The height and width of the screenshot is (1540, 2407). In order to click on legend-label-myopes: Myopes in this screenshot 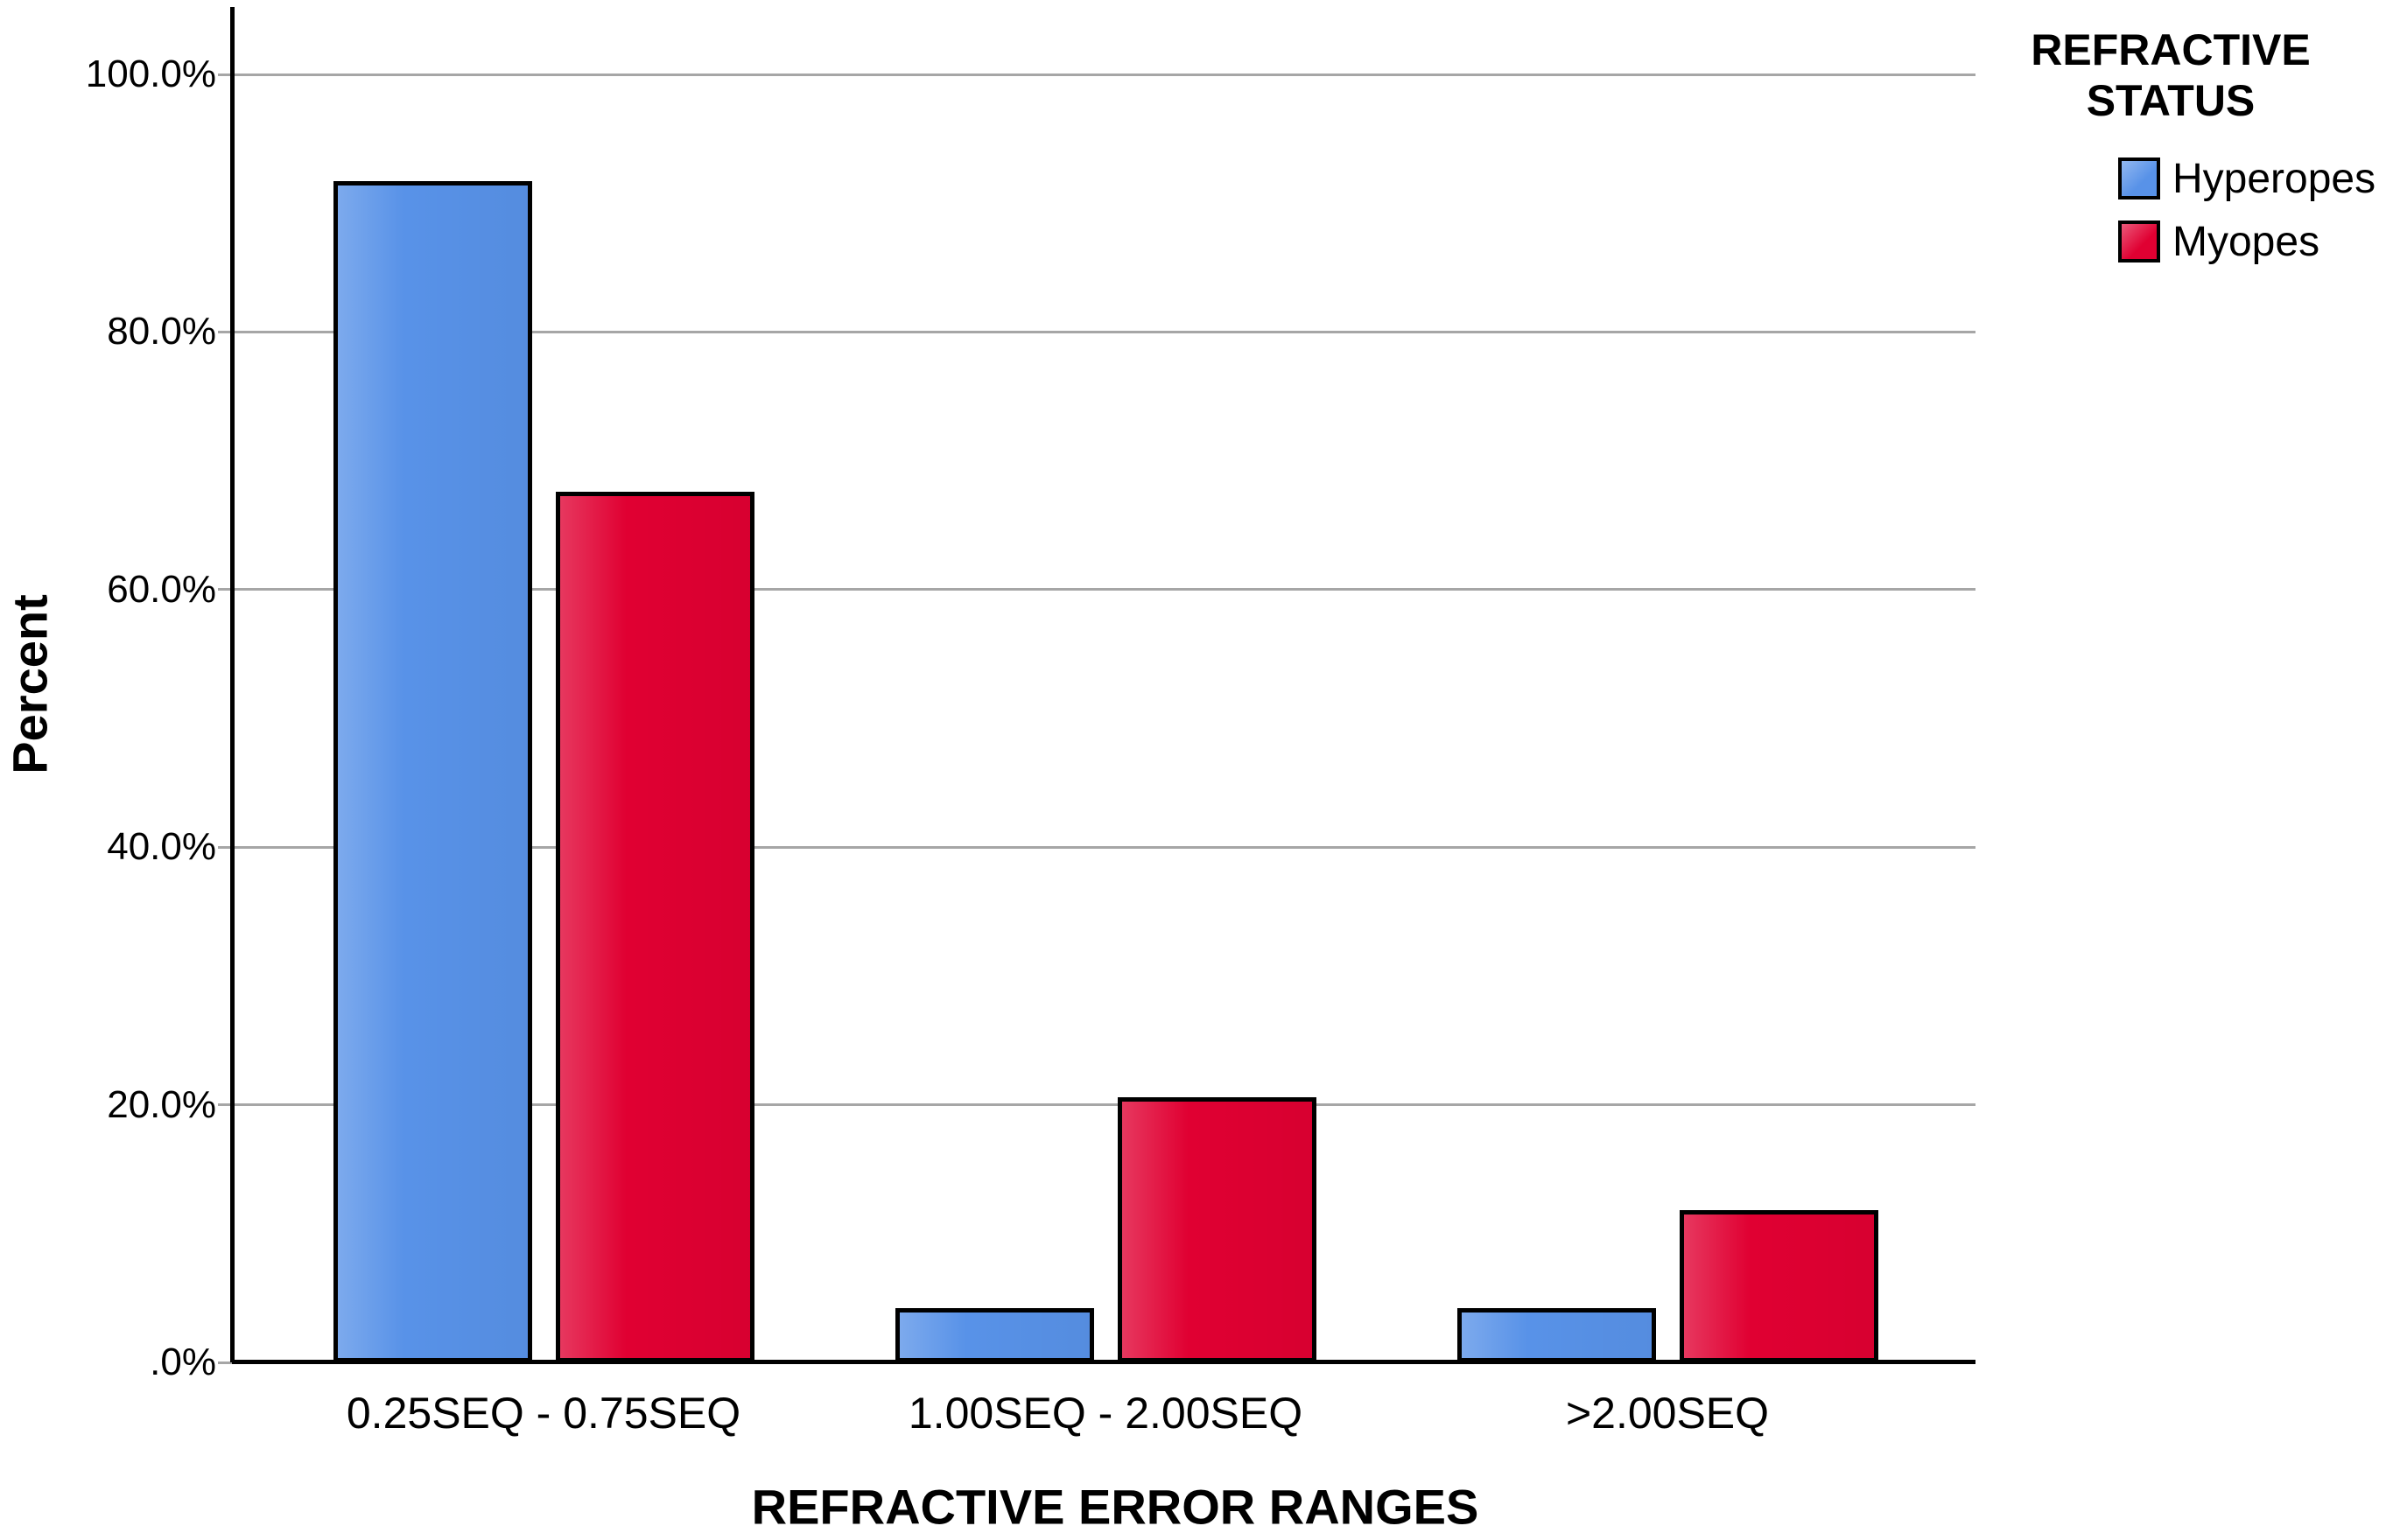, I will do `click(2246, 241)`.